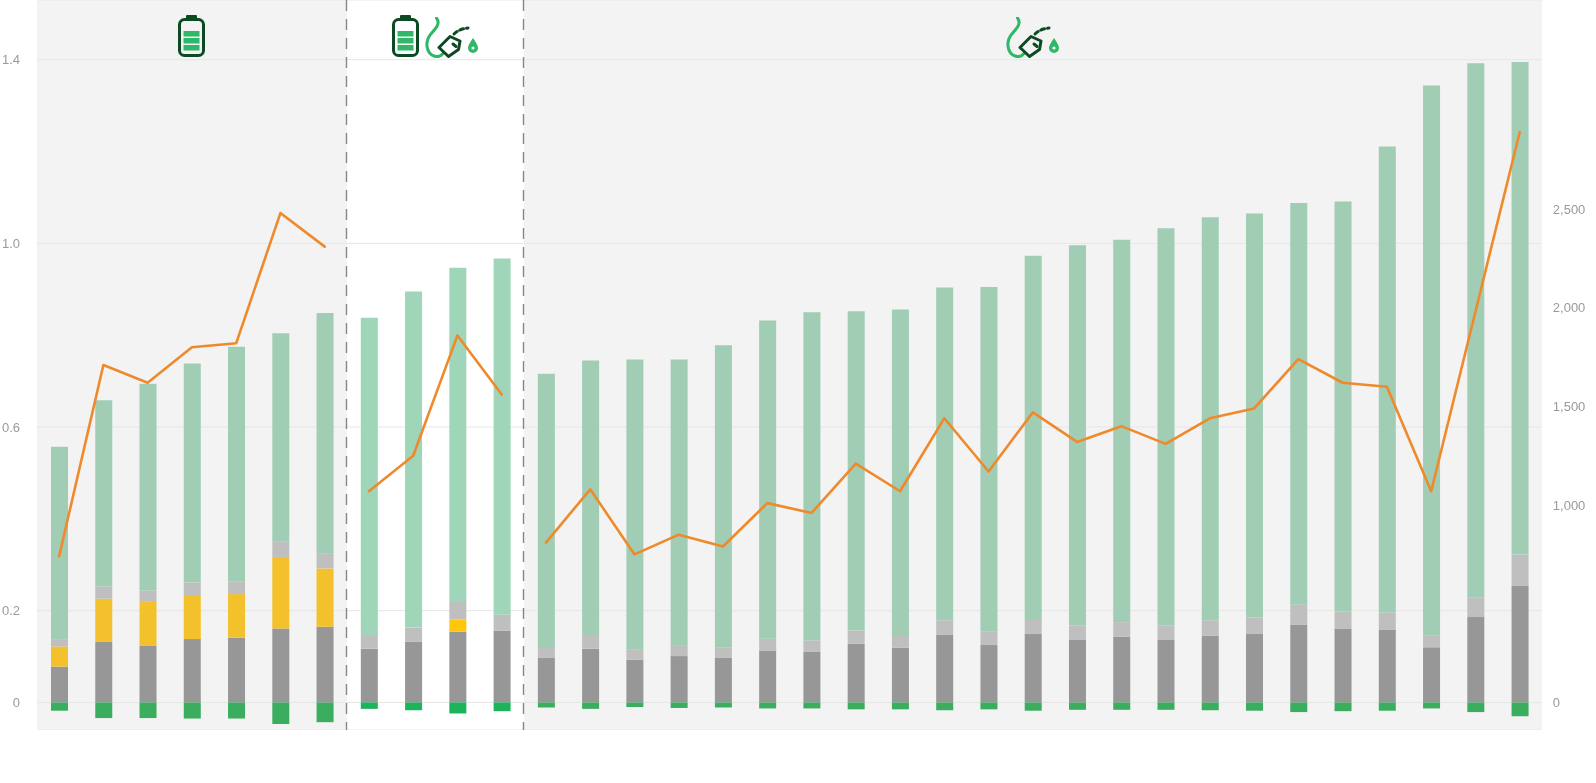  Describe the element at coordinates (1569, 407) in the screenshot. I see `y2-tick-label: 1,500` at that location.